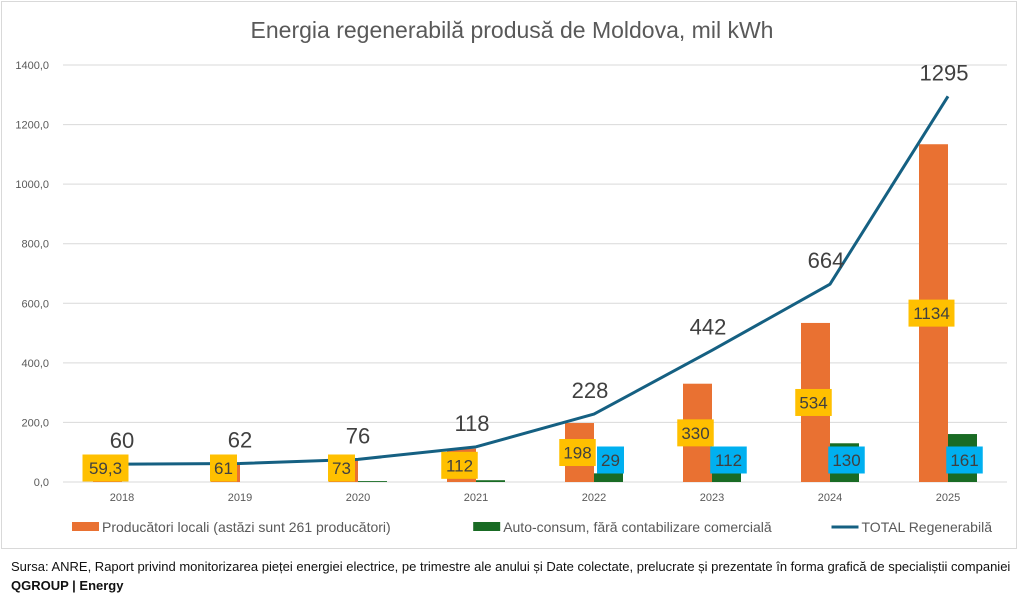 Image resolution: width=1023 pixels, height=602 pixels. I want to click on label-total: 228, so click(590, 390).